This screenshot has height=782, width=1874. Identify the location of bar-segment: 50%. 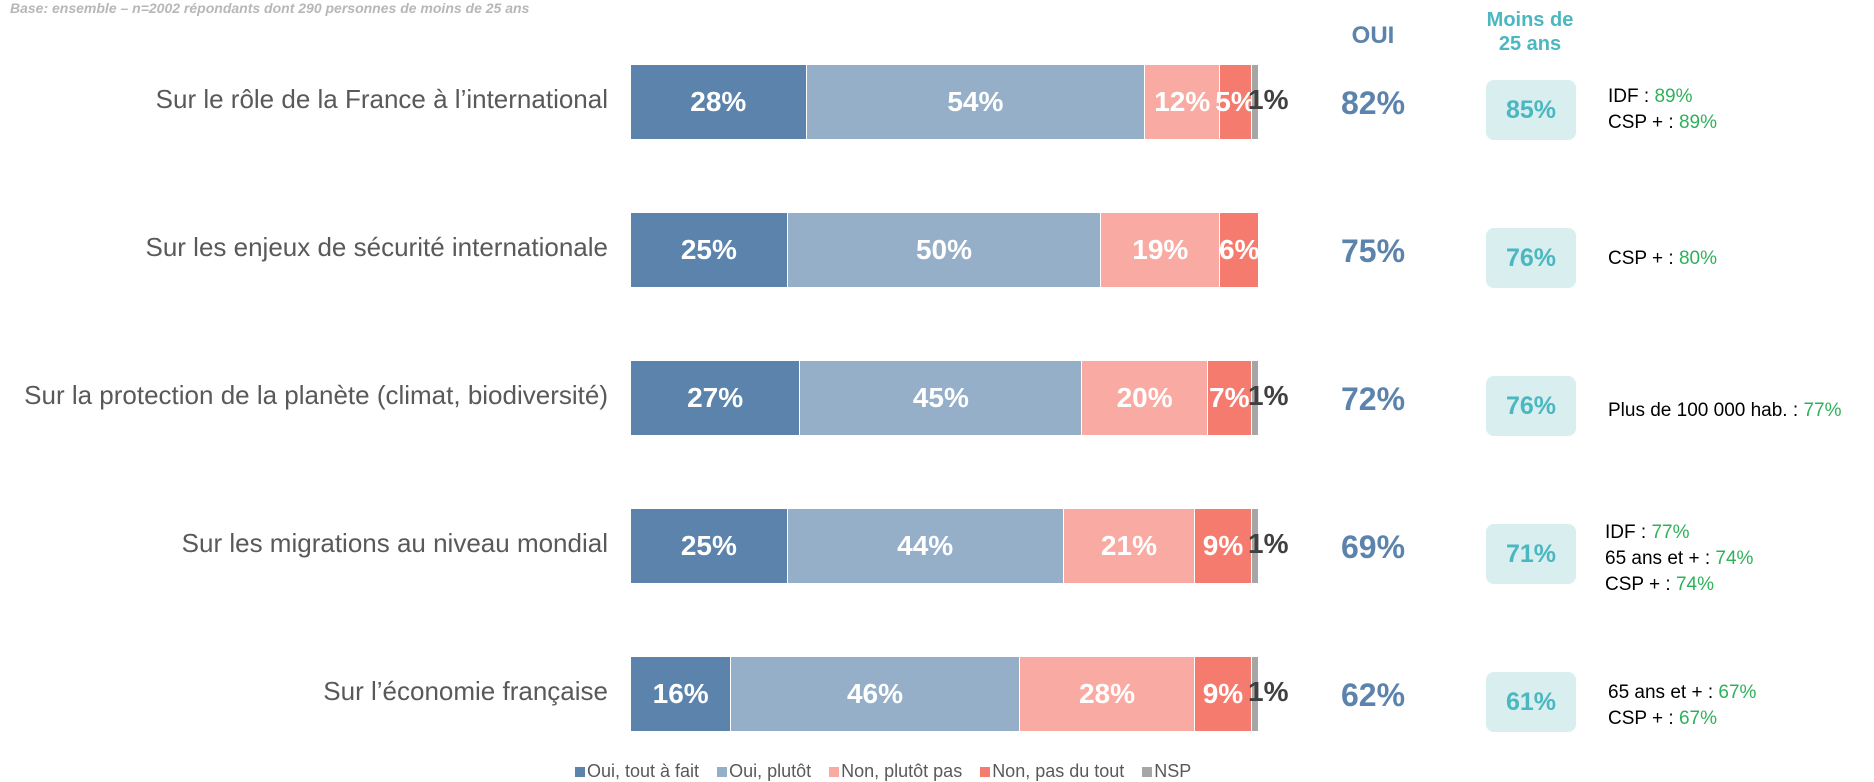
(944, 250).